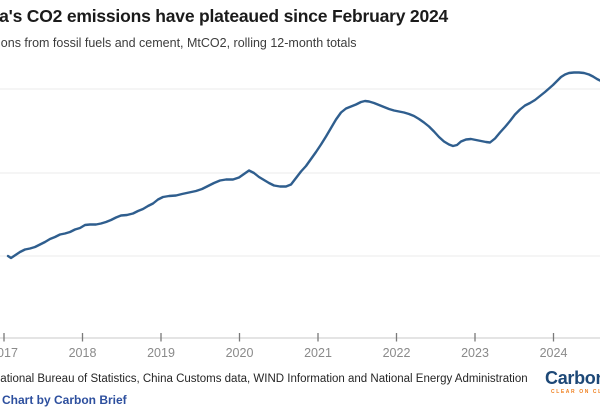 The width and height of the screenshot is (600, 407). Describe the element at coordinates (9, 353) in the screenshot. I see `x-tick-label-2017: 2017` at that location.